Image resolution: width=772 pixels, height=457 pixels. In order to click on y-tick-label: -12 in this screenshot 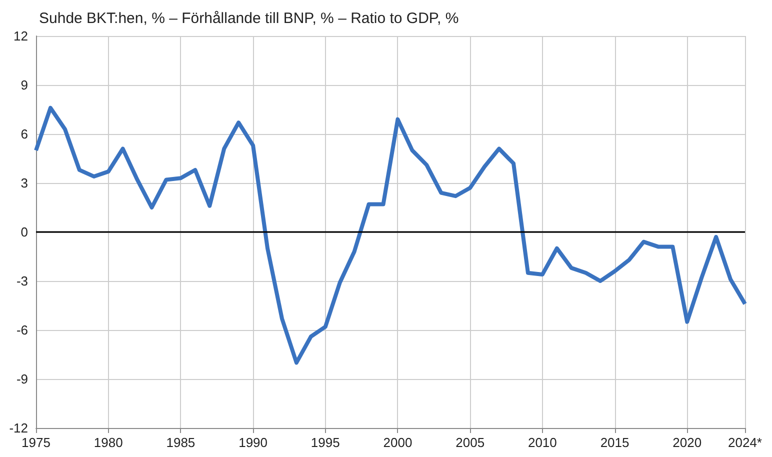, I will do `click(18, 428)`.